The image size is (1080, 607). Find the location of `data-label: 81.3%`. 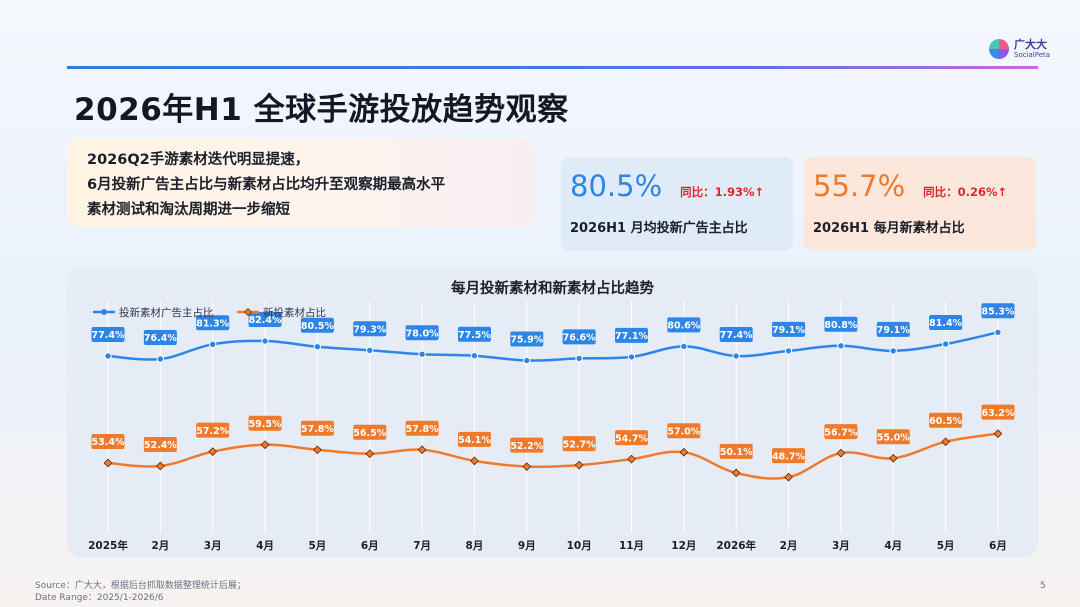

data-label: 81.3% is located at coordinates (213, 323).